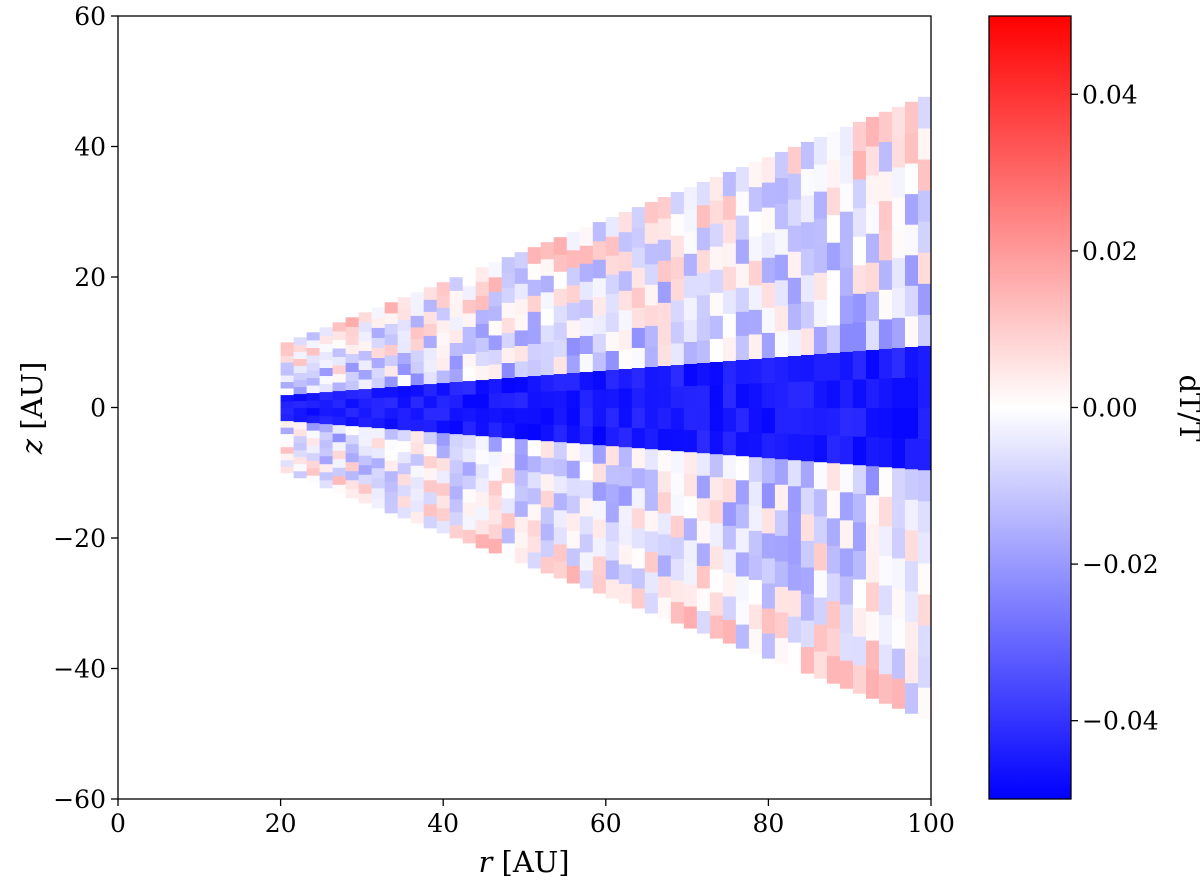 Image resolution: width=1200 pixels, height=884 pixels. Describe the element at coordinates (281, 823) in the screenshot. I see `x-tick-label: 20` at that location.